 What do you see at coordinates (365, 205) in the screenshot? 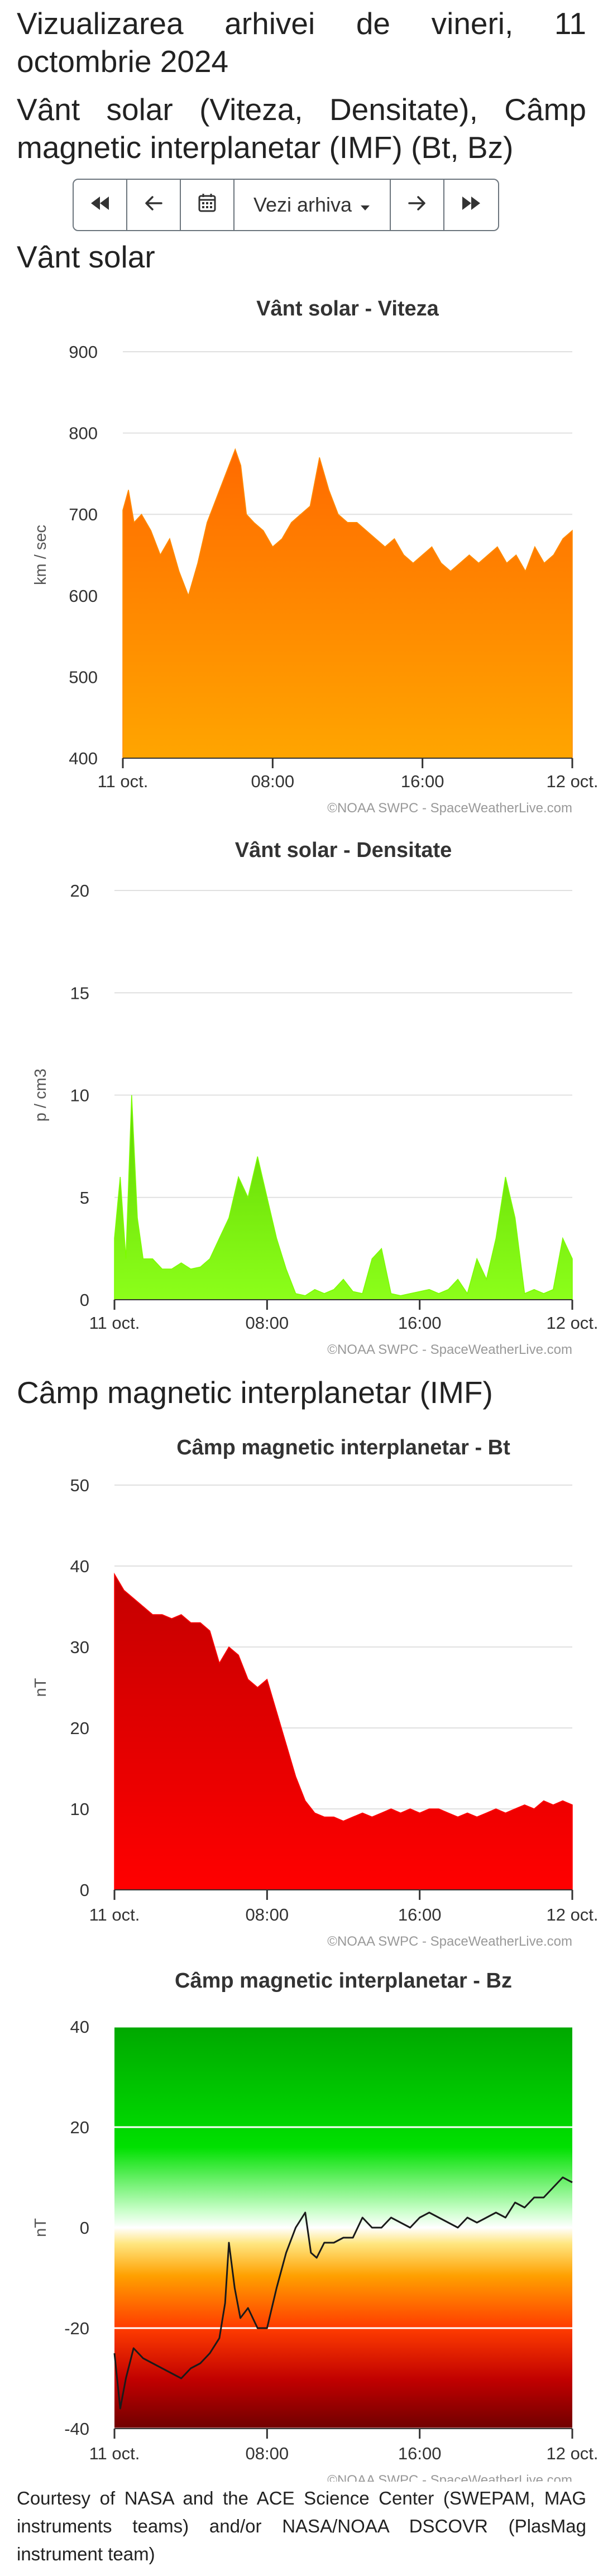
I see `caret-down-icon` at bounding box center [365, 205].